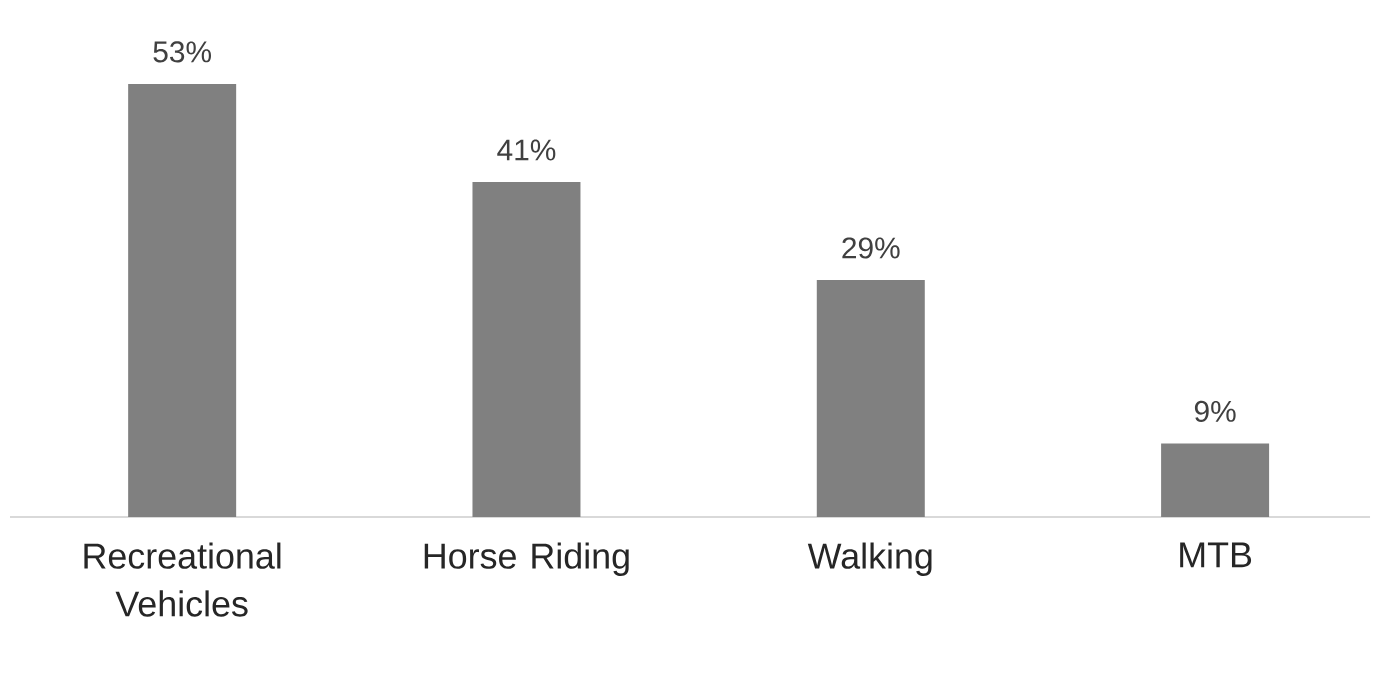 Image resolution: width=1373 pixels, height=700 pixels. Describe the element at coordinates (1215, 411) in the screenshot. I see `data-label: 9%` at that location.